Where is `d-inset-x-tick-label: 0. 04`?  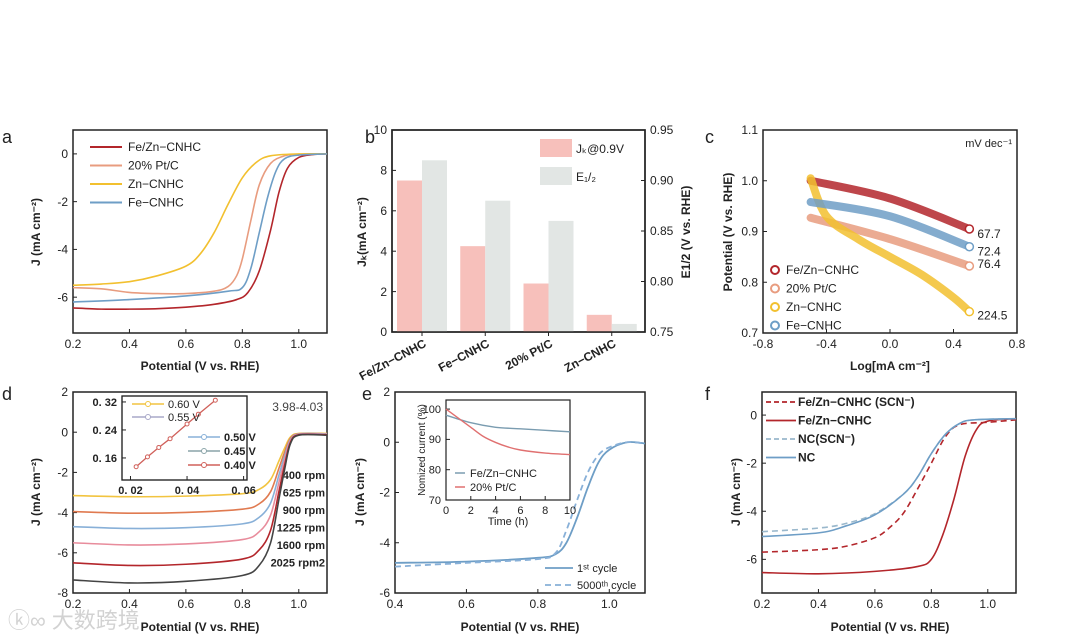 d-inset-x-tick-label: 0. 04 is located at coordinates (187, 491).